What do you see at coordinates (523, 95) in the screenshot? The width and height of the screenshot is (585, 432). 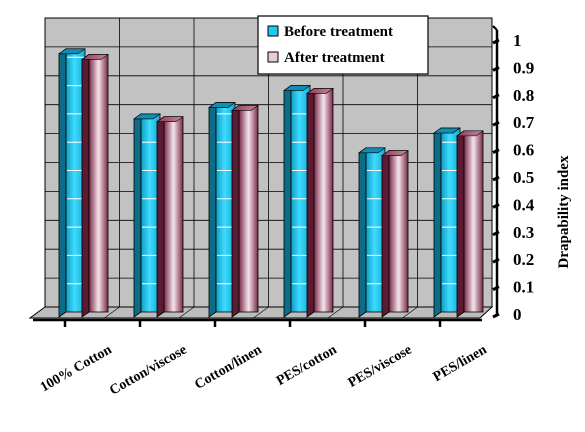 I see `y-tick-label: 0.8` at bounding box center [523, 95].